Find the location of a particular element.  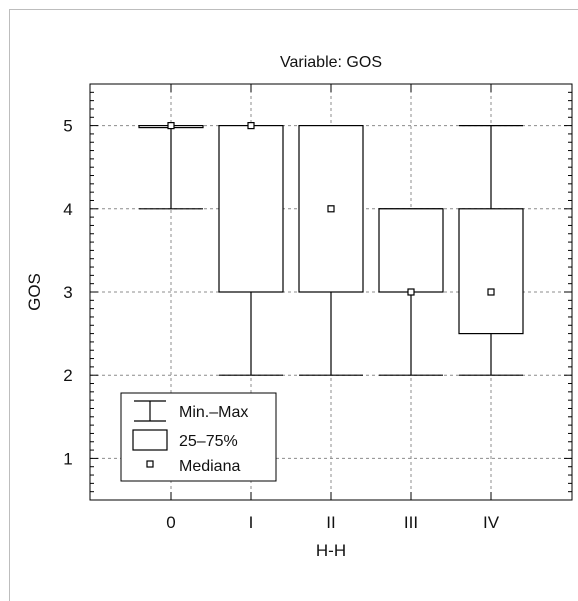

box-I is located at coordinates (251, 248).